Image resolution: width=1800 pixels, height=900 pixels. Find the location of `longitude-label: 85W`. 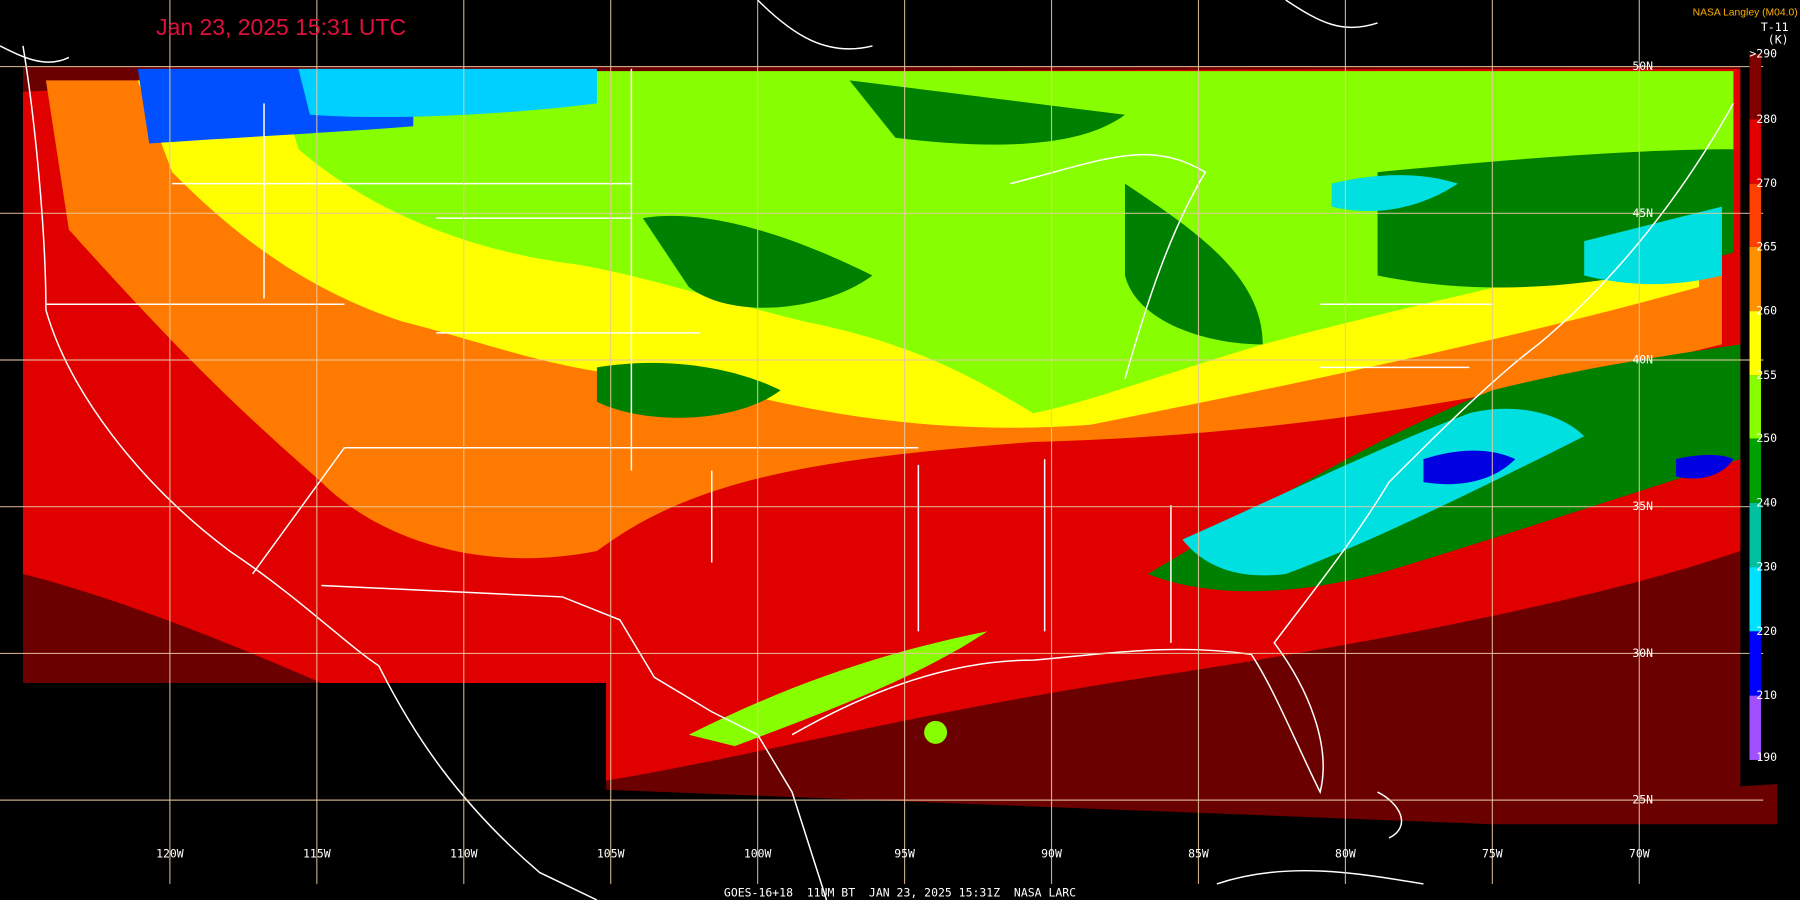

longitude-label: 85W is located at coordinates (1198, 854).